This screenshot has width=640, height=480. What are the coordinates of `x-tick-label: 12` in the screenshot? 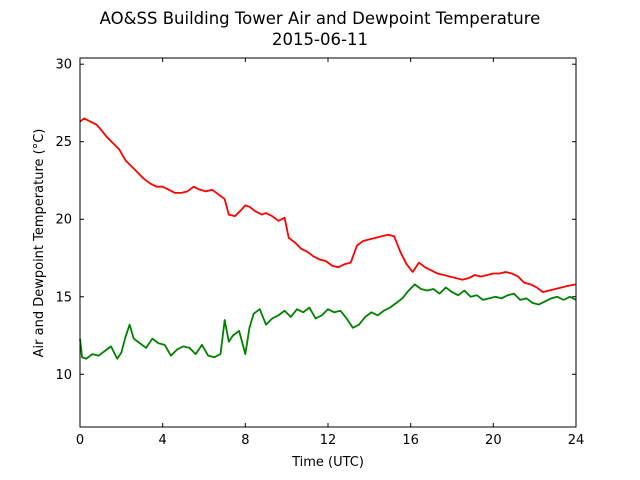 It's located at (328, 440).